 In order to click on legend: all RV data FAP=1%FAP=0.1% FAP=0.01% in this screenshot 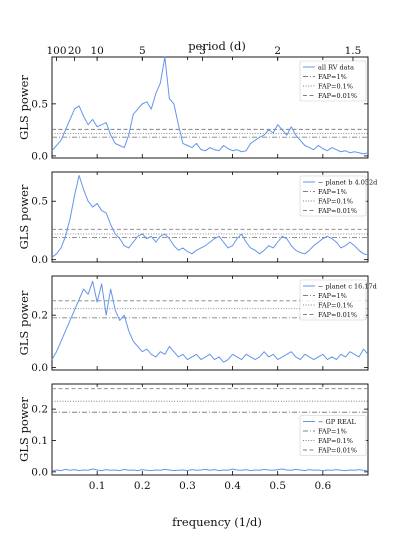, I will do `click(333, 81)`.